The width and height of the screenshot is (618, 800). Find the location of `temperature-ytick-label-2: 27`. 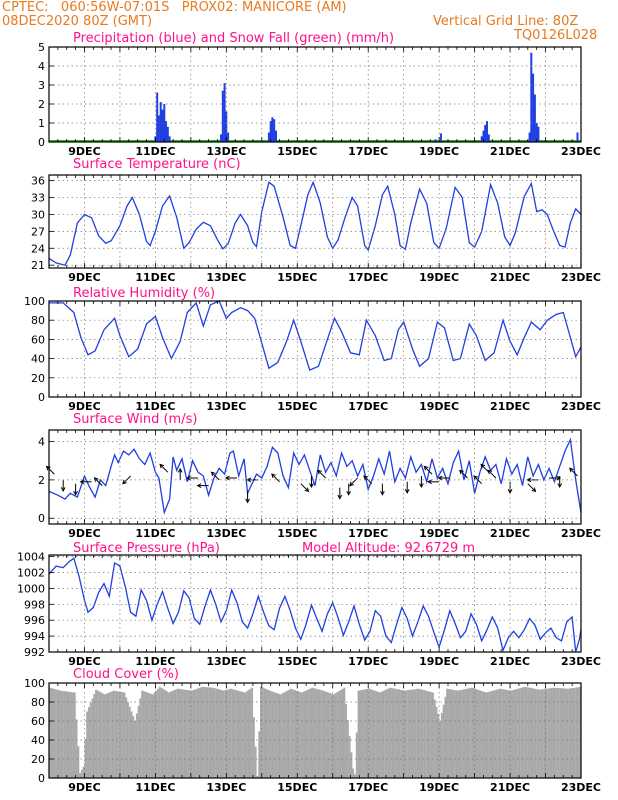

temperature-ytick-label-2: 27 is located at coordinates (38, 231).